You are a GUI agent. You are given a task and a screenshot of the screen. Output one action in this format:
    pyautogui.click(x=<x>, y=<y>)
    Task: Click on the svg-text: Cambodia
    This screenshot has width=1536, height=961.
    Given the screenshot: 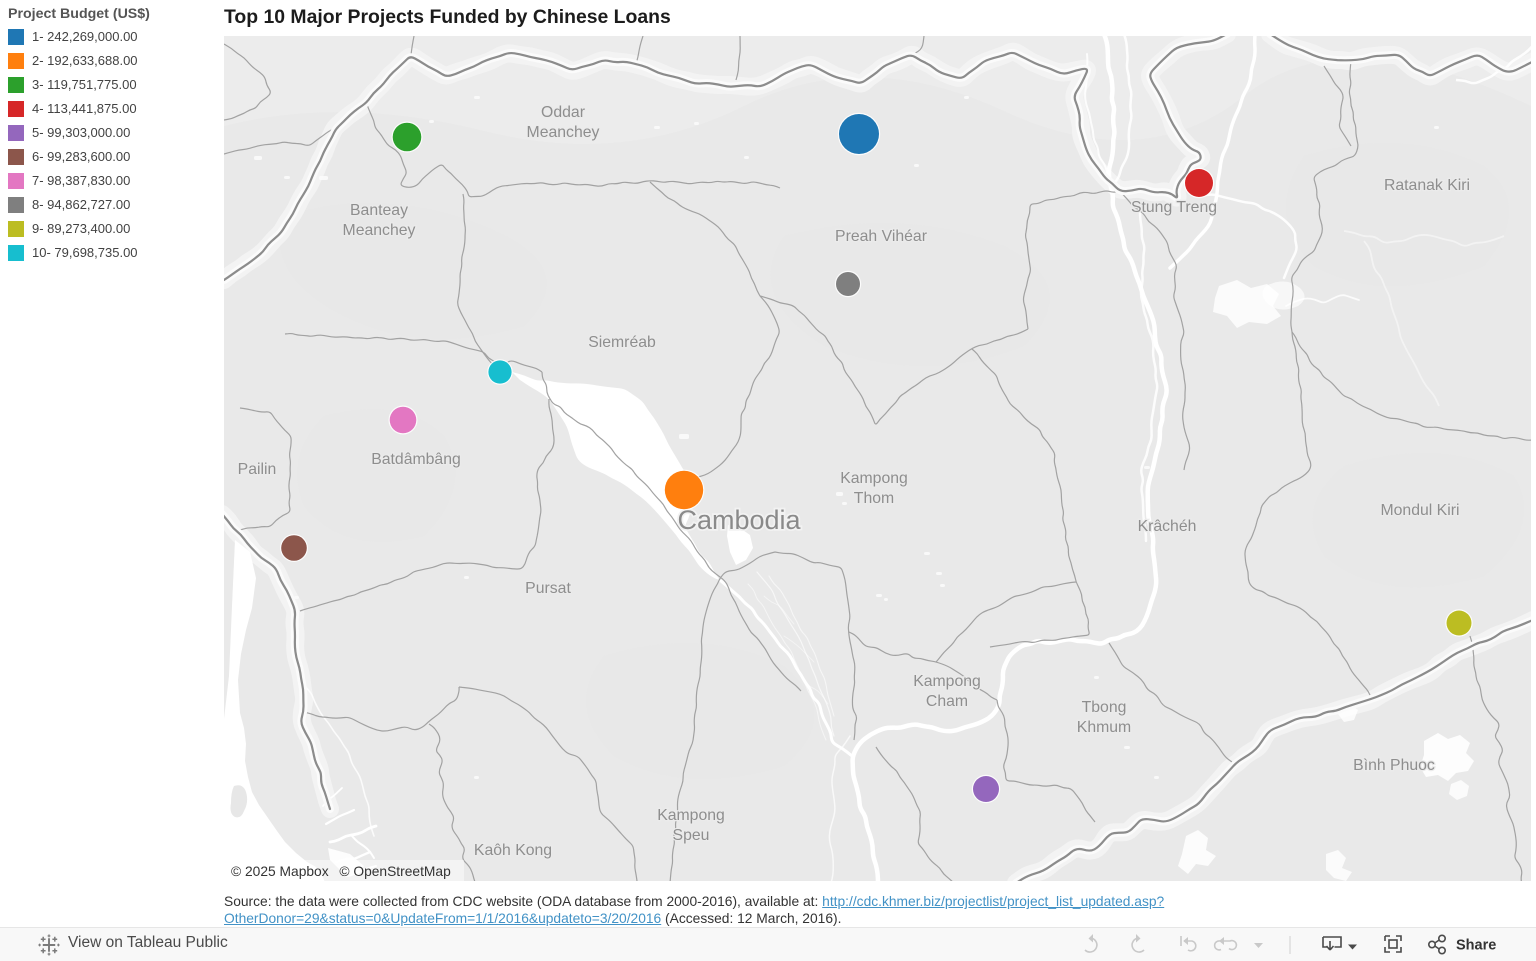 What is the action you would take?
    pyautogui.click(x=739, y=520)
    